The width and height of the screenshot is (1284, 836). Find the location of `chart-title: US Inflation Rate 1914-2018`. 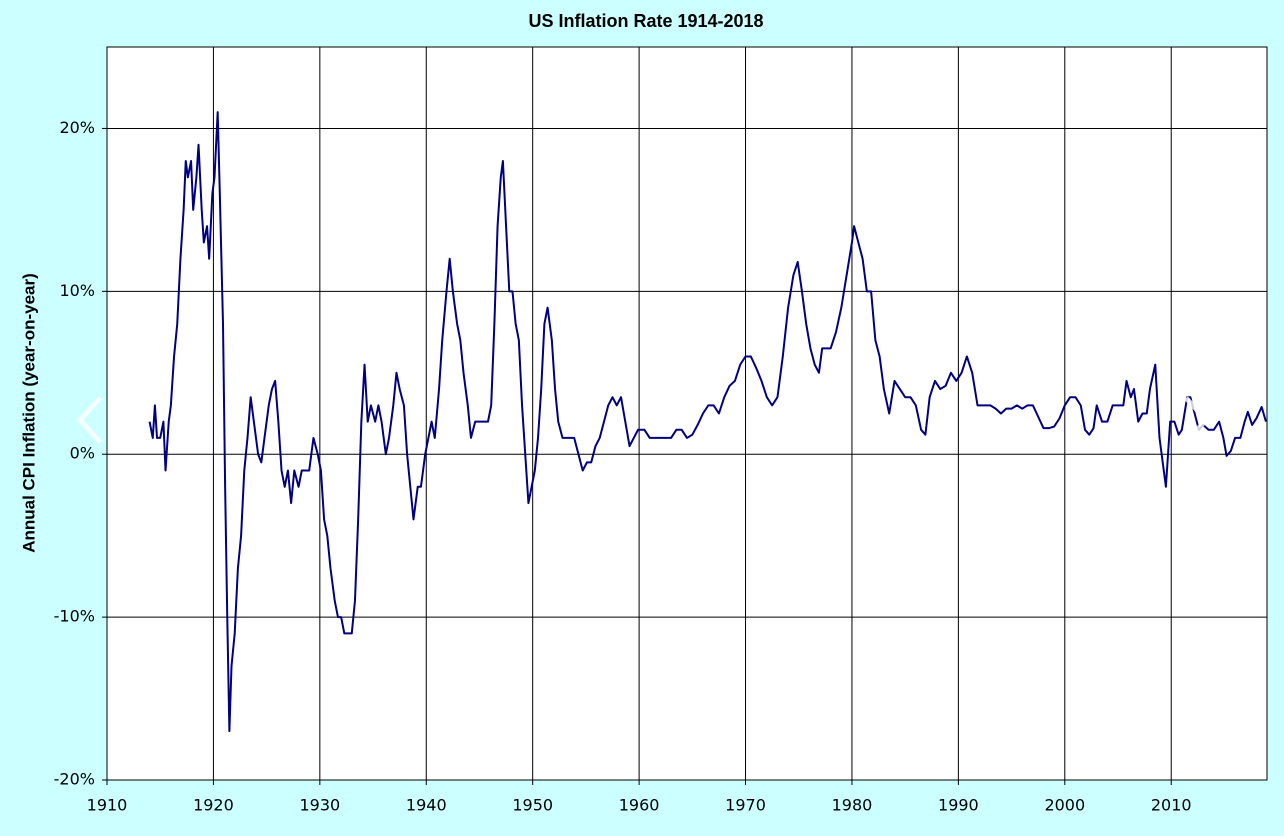

chart-title: US Inflation Rate 1914-2018 is located at coordinates (645, 21).